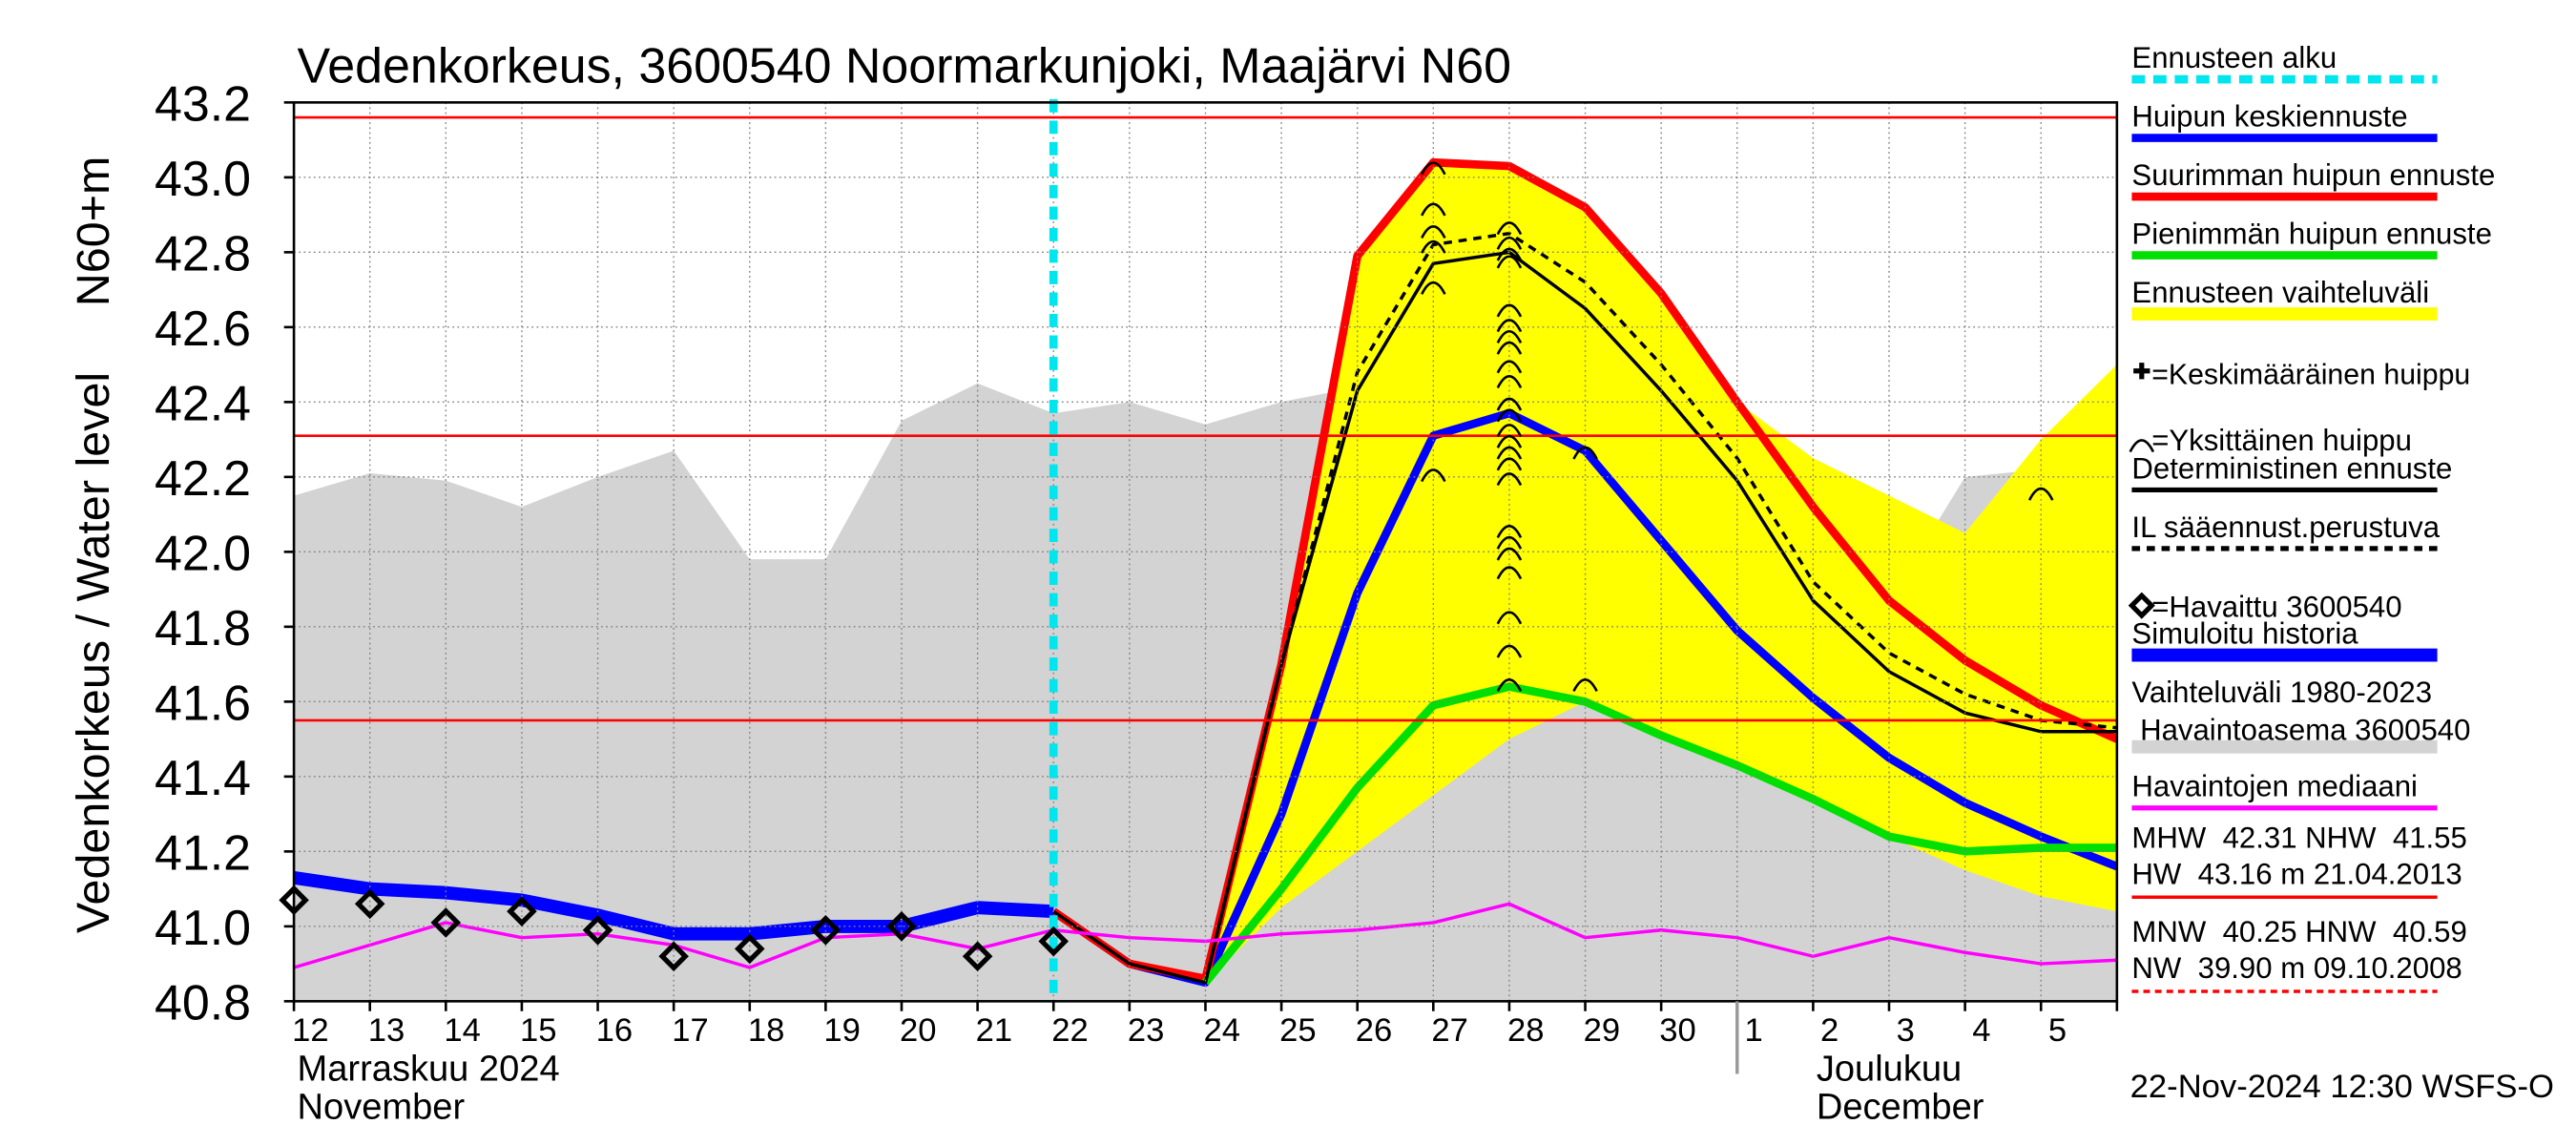  Describe the element at coordinates (203, 479) in the screenshot. I see `y-tick-label: 42.2` at that location.